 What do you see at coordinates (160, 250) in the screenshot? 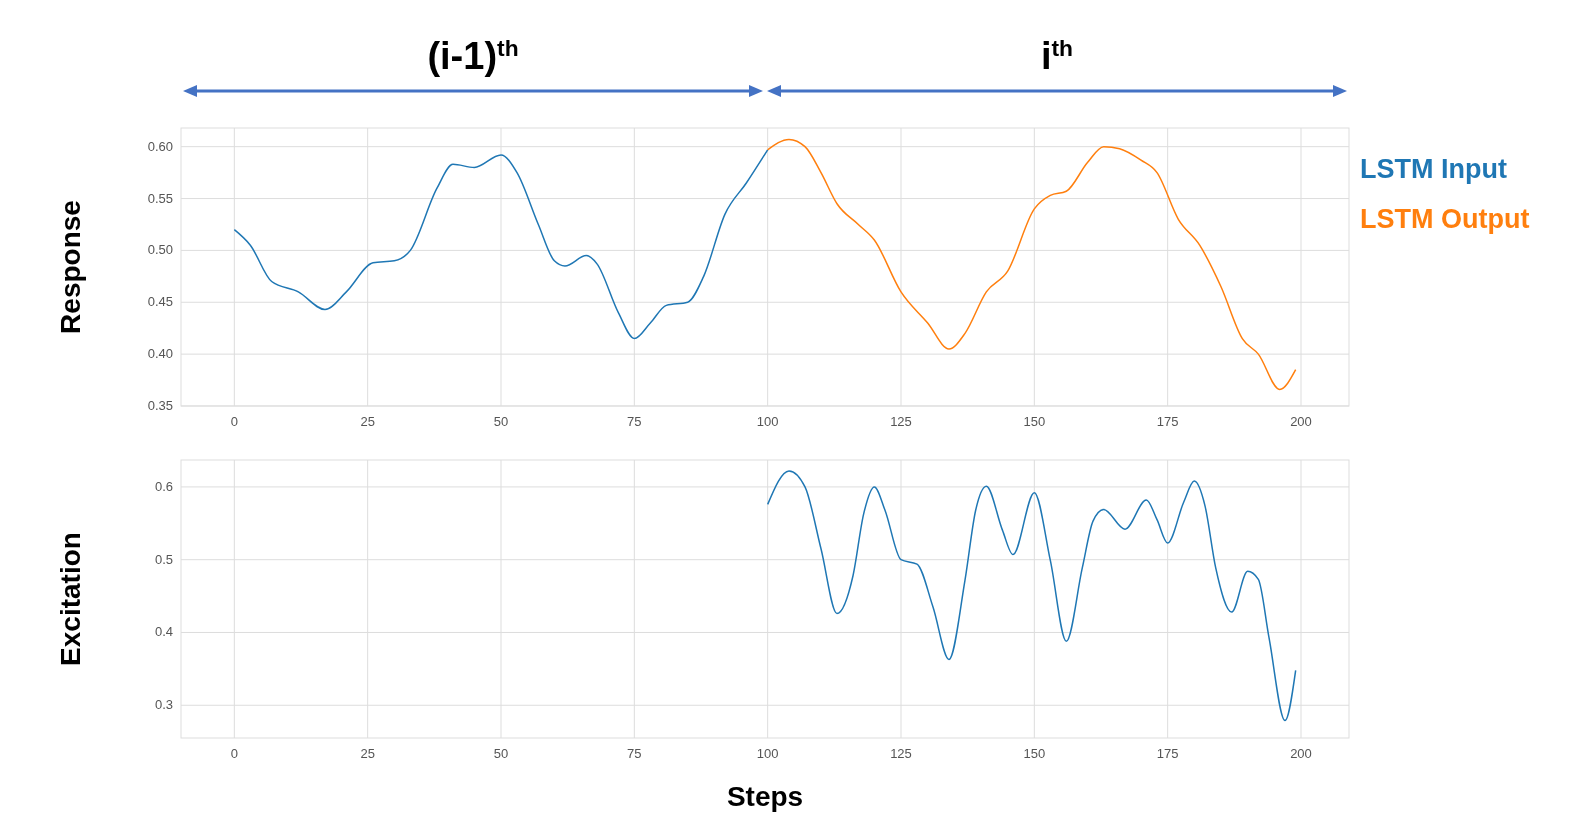
I see `y-tick-label: 0.50` at bounding box center [160, 250].